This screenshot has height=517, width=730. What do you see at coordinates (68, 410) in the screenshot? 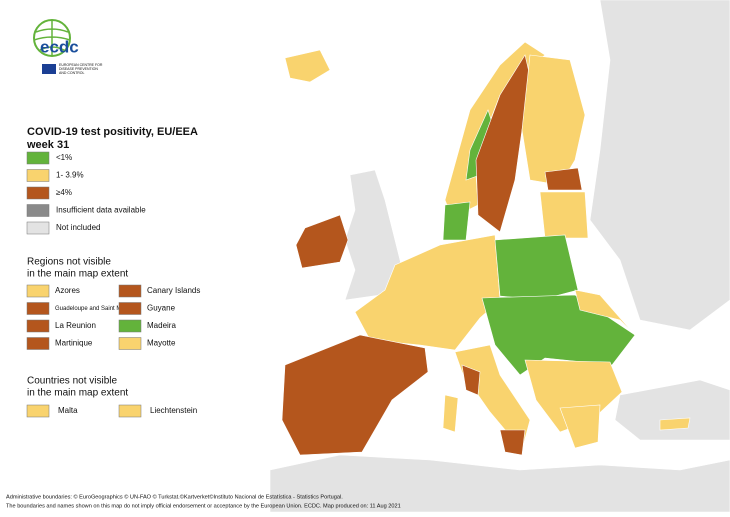
I see `country-label: Malta` at bounding box center [68, 410].